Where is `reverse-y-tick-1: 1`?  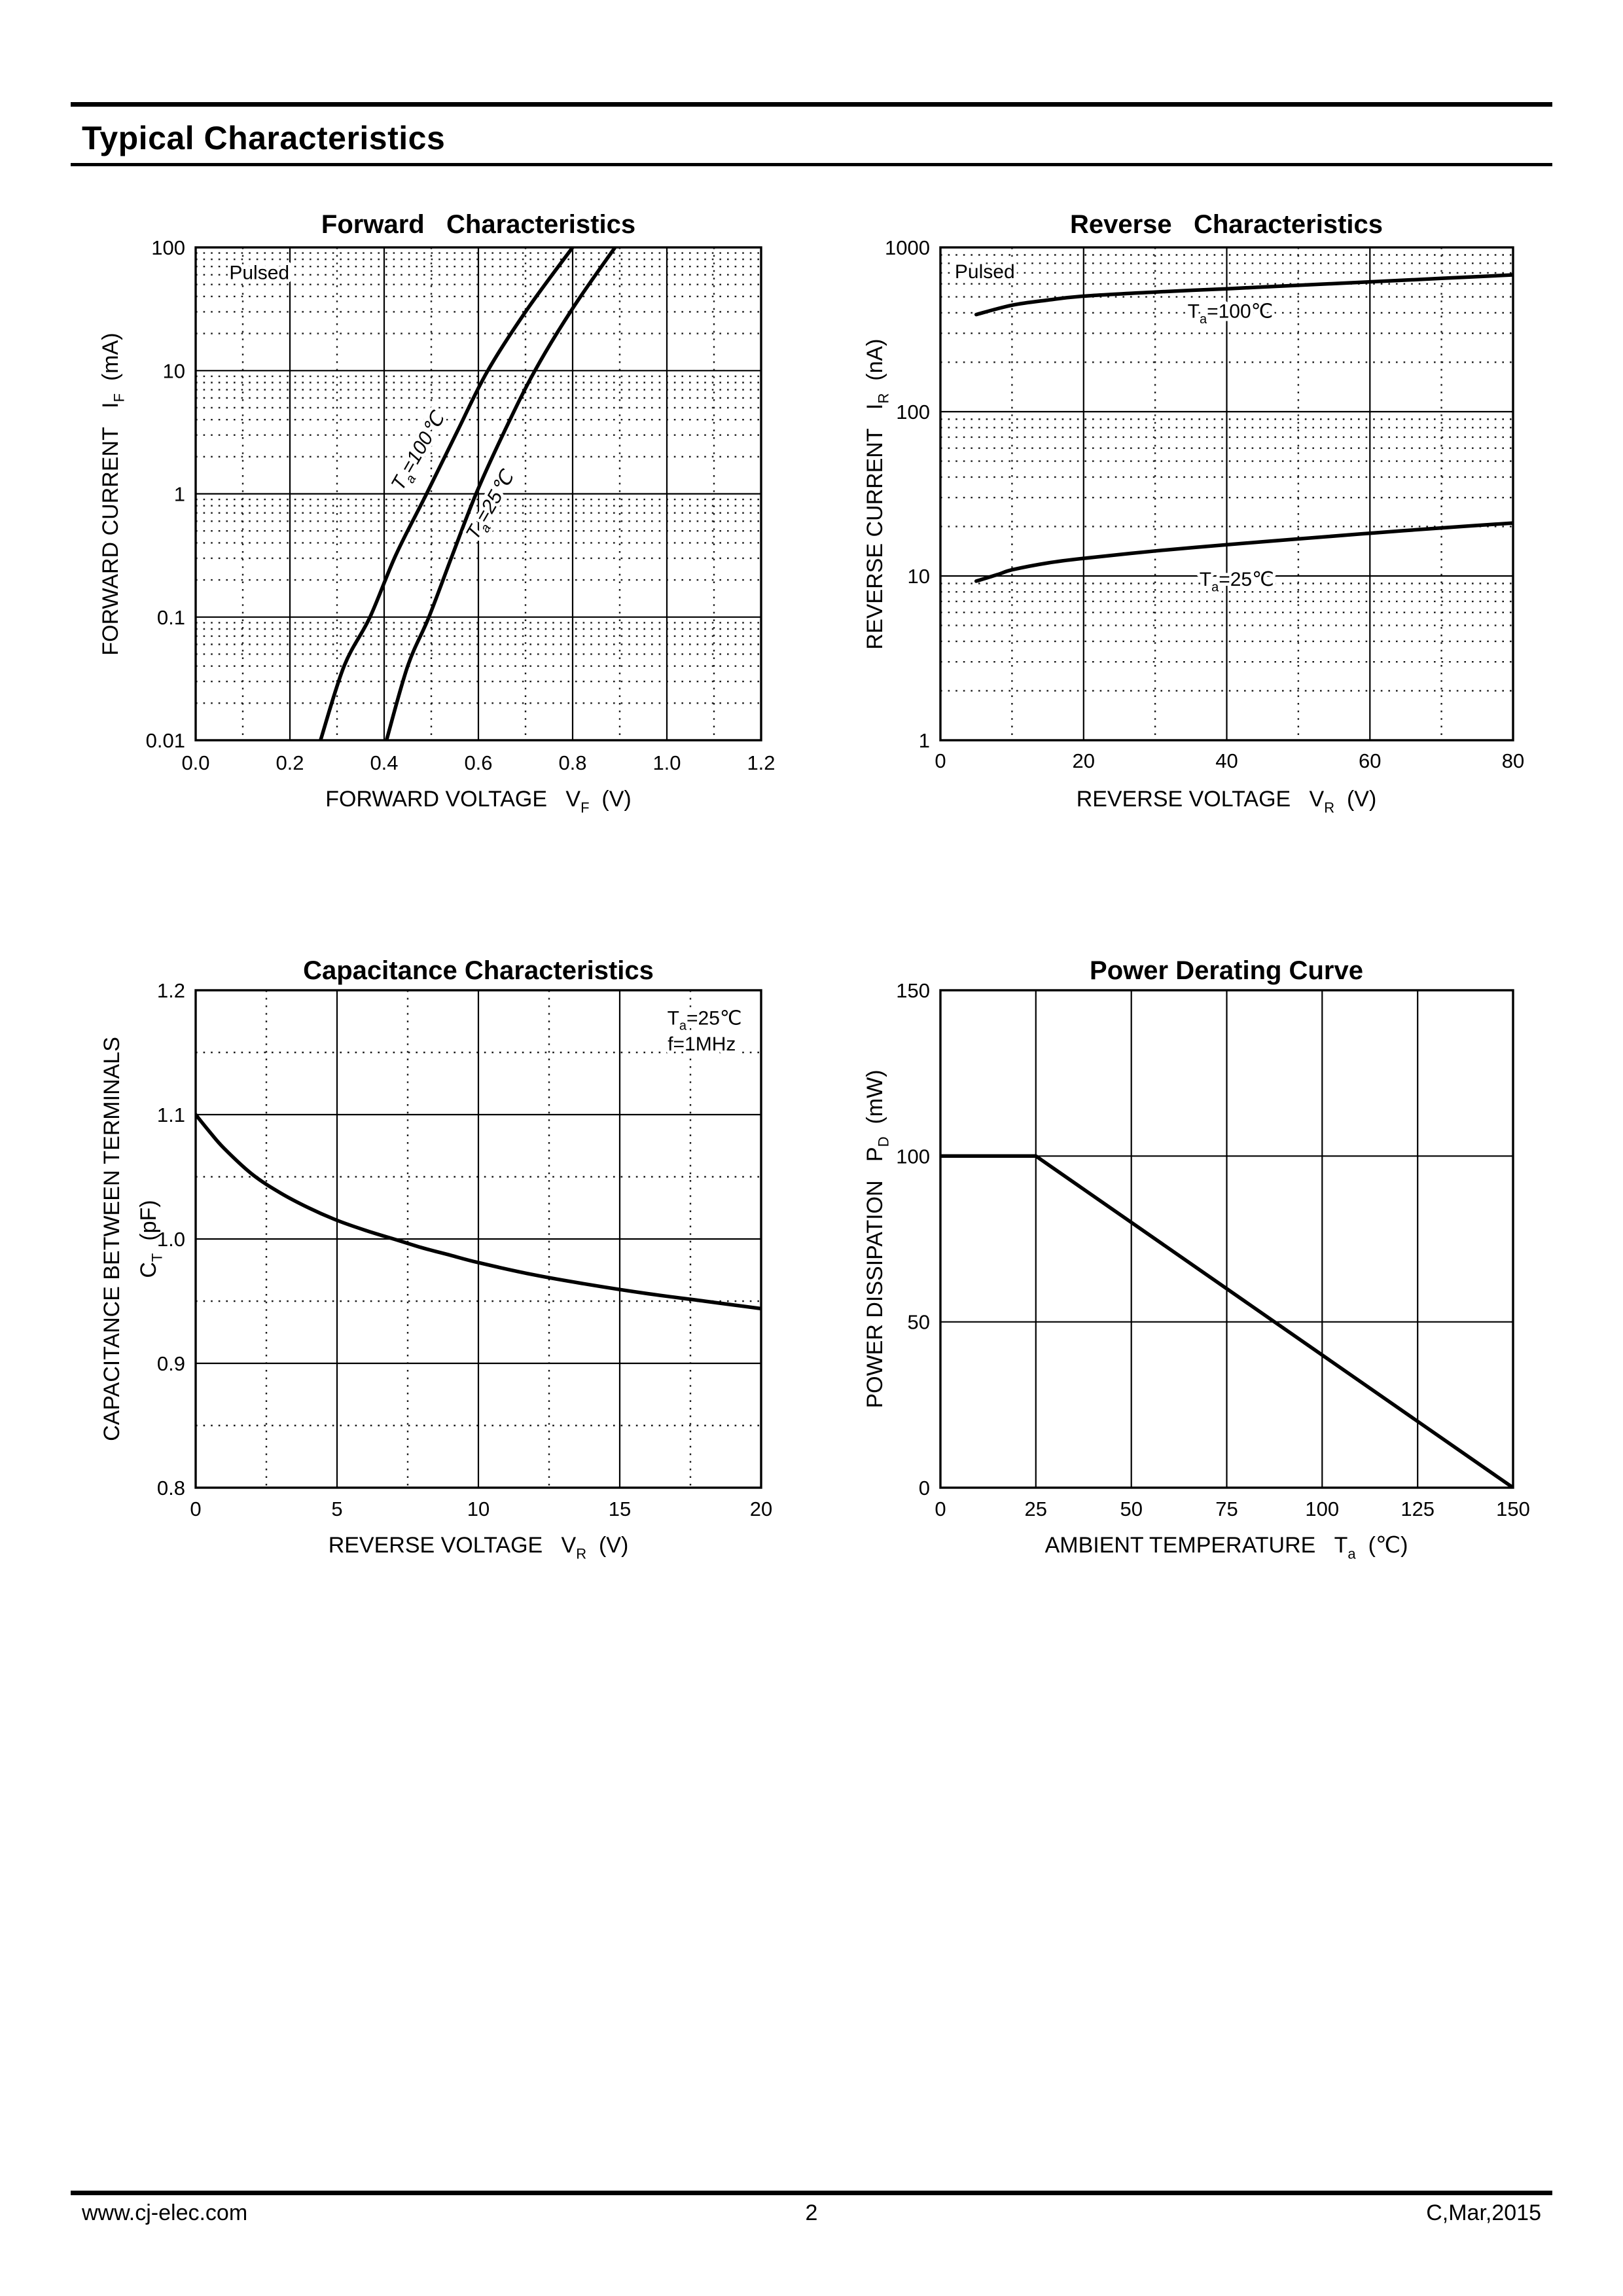 reverse-y-tick-1: 1 is located at coordinates (925, 740).